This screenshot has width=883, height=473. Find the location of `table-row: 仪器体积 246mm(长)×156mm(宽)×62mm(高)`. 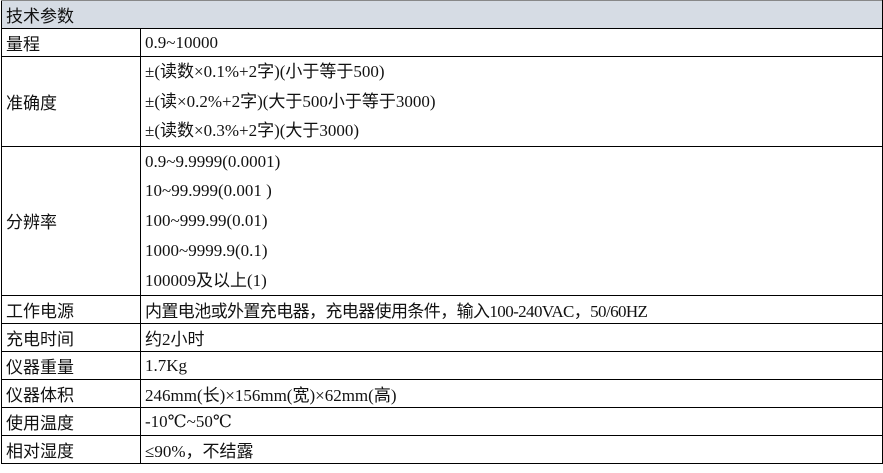

table-row: 仪器体积 246mm(长)×156mm(宽)×62mm(高) is located at coordinates (442, 394).